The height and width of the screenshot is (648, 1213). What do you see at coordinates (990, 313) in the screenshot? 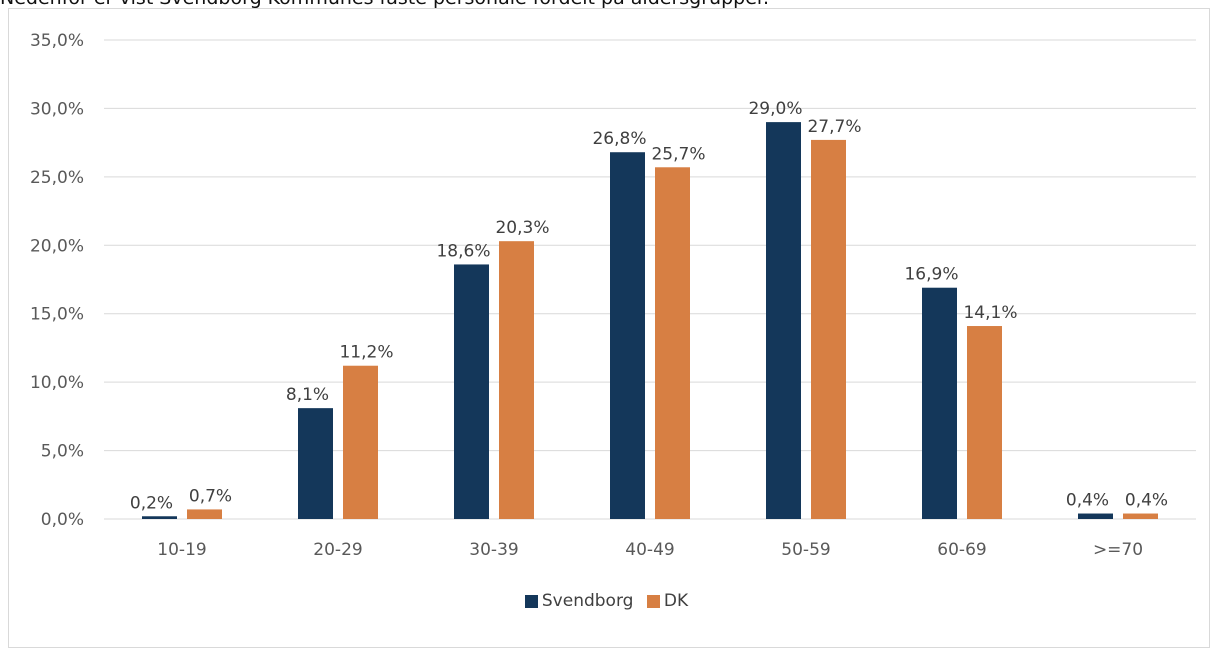
I see `data-label: 14,1%` at bounding box center [990, 313].